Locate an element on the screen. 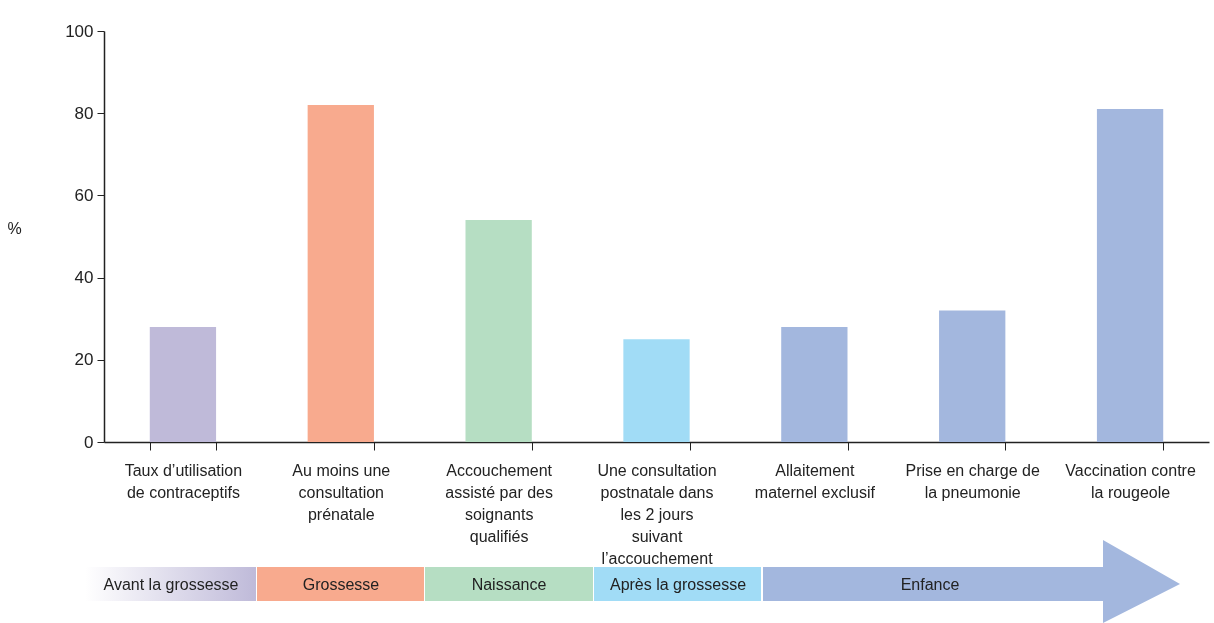  y-tick-label: 20 is located at coordinates (84, 360).